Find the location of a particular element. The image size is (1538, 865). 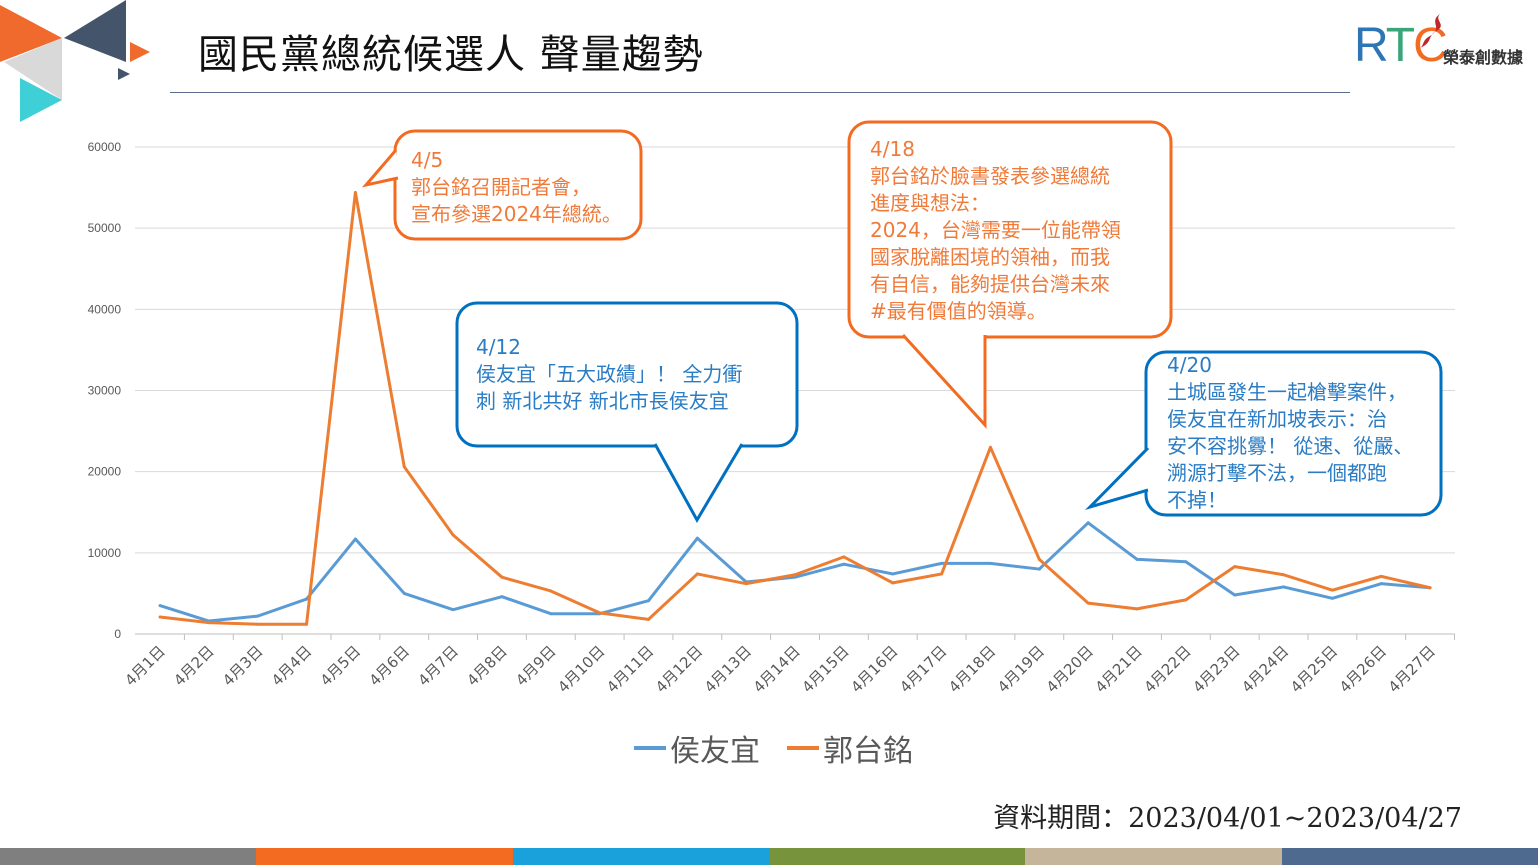

callout-line: 溯源打擊不法，一個都跑 is located at coordinates (1277, 473).